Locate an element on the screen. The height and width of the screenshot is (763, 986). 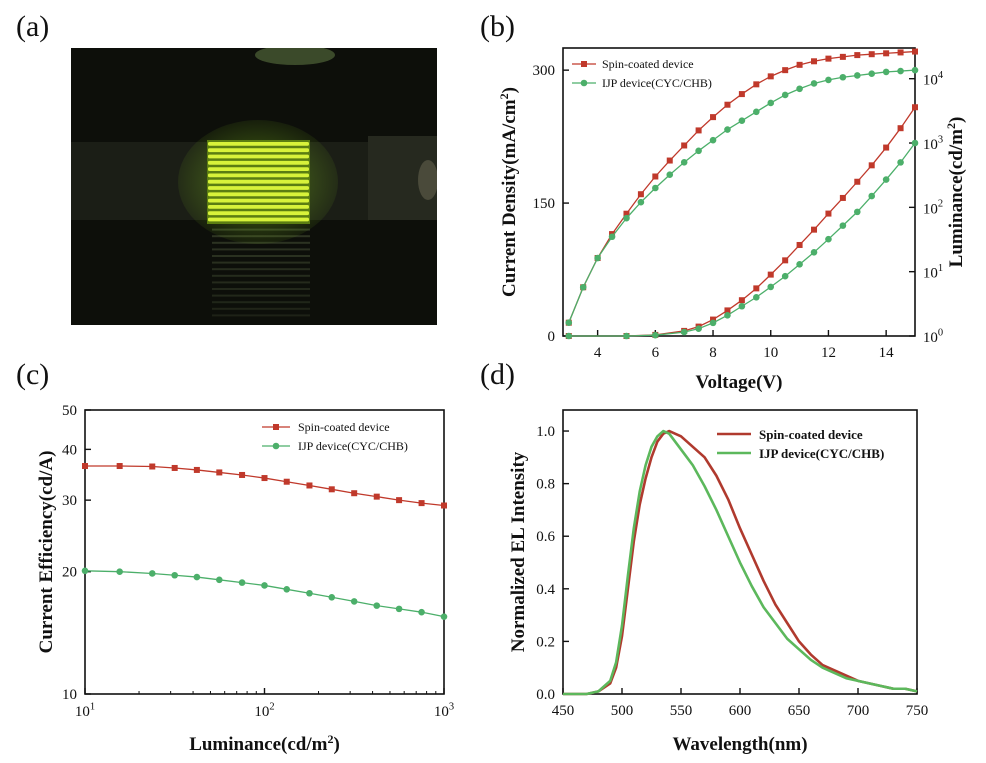
x-tick-label: 12 is located at coordinates (828, 353).